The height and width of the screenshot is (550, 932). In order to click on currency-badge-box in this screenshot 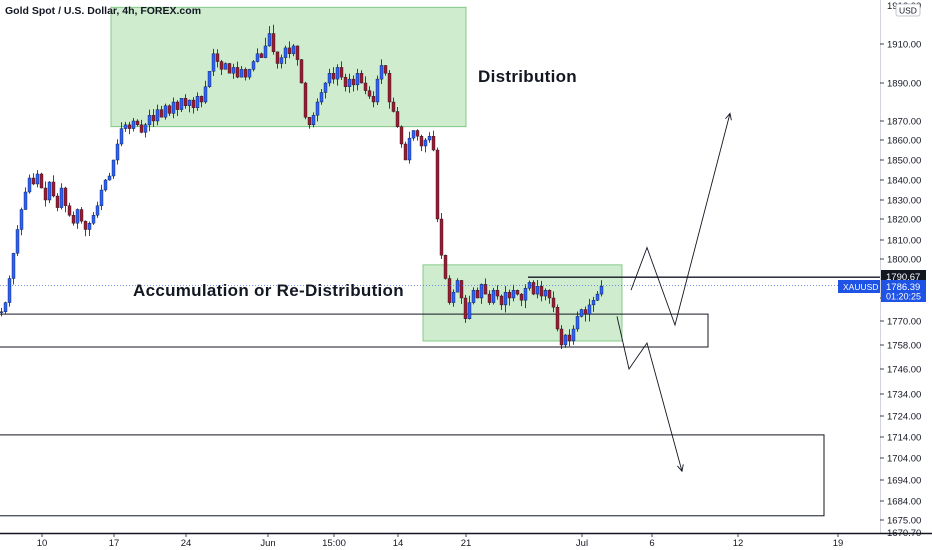, I will do `click(908, 10)`.